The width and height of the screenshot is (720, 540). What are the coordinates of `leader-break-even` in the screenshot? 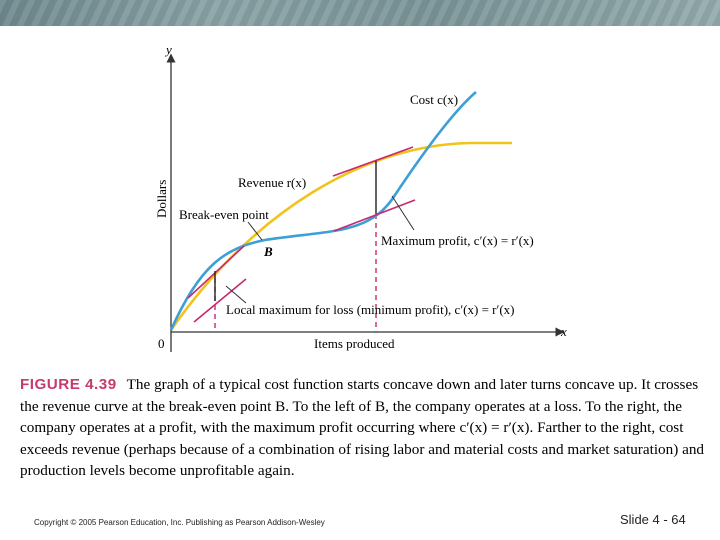 It's located at (255, 231).